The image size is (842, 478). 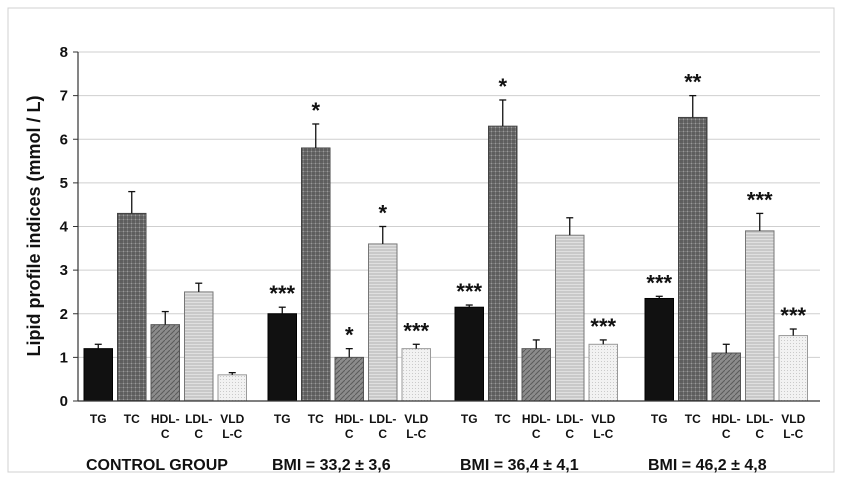 What do you see at coordinates (64, 52) in the screenshot?
I see `y-tick-label: 8` at bounding box center [64, 52].